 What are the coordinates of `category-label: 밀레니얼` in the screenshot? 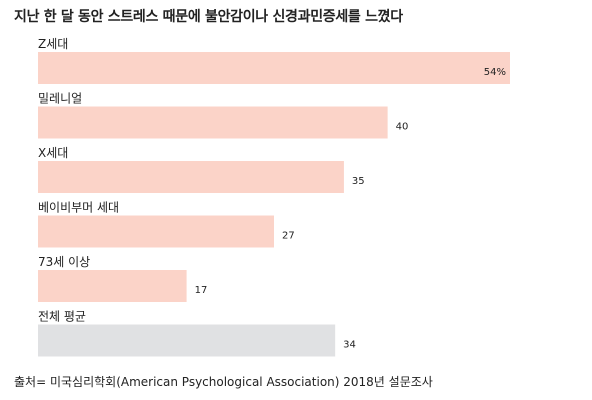 It's located at (60, 99).